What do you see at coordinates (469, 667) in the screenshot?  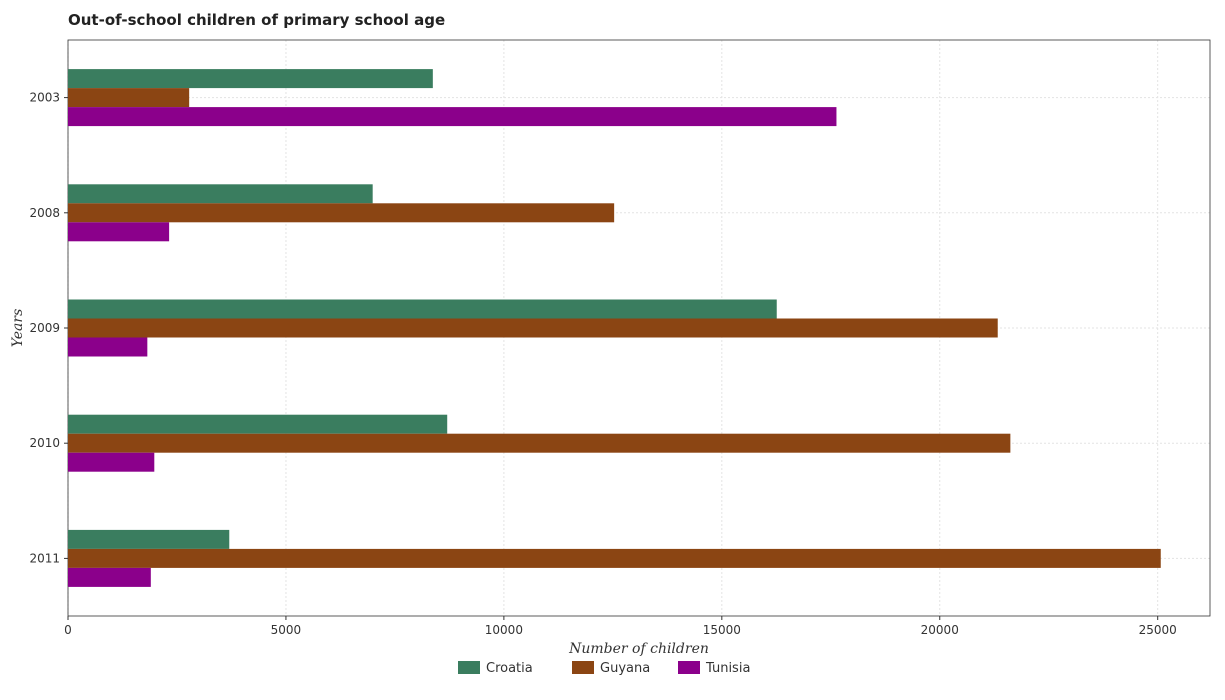 I see `legend-swatch-croatia` at bounding box center [469, 667].